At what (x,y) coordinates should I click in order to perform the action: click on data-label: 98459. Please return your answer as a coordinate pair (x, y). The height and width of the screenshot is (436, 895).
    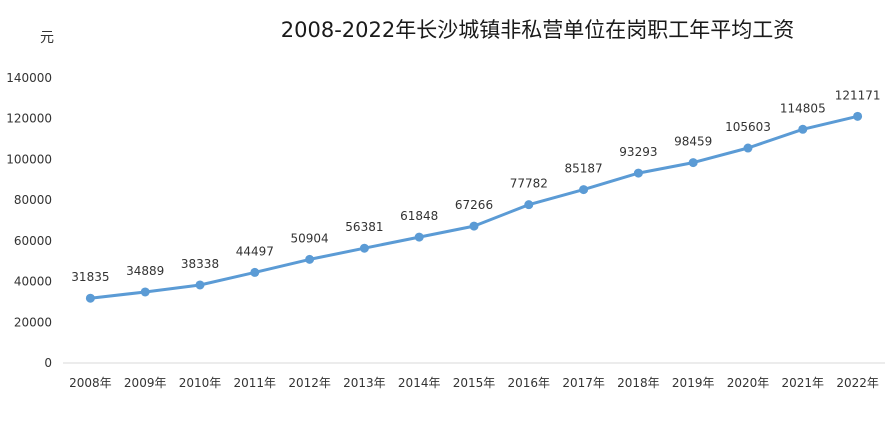
    Looking at the image, I should click on (693, 142).